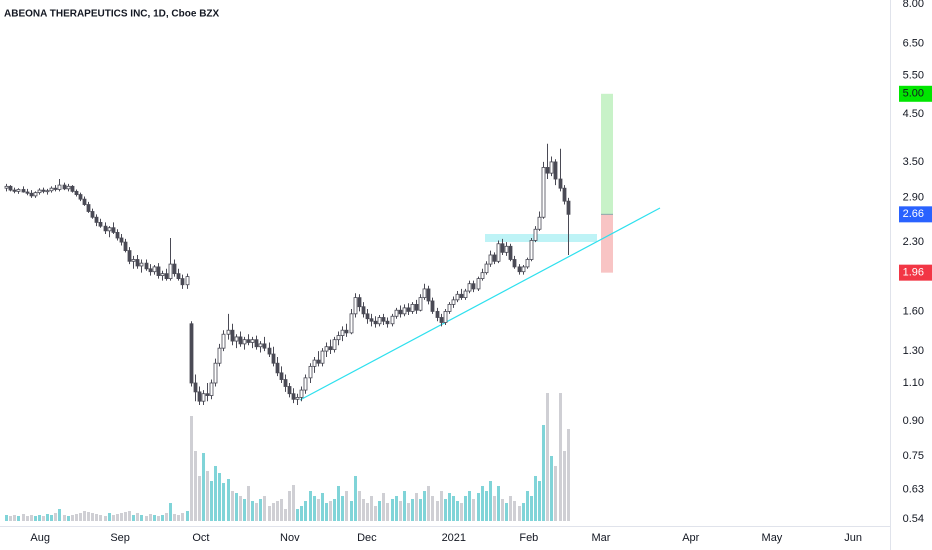 The height and width of the screenshot is (550, 932). I want to click on y-tick-label: 1.10, so click(913, 383).